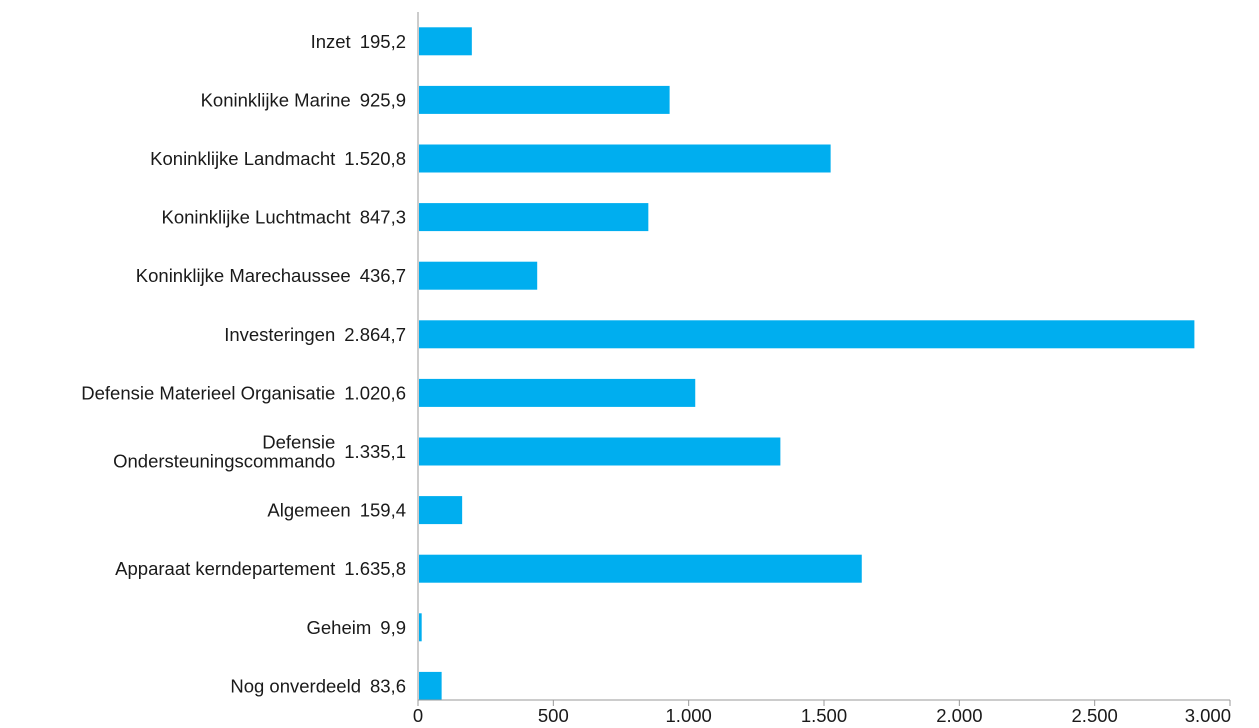  I want to click on tick-label: 1.500, so click(824, 715).